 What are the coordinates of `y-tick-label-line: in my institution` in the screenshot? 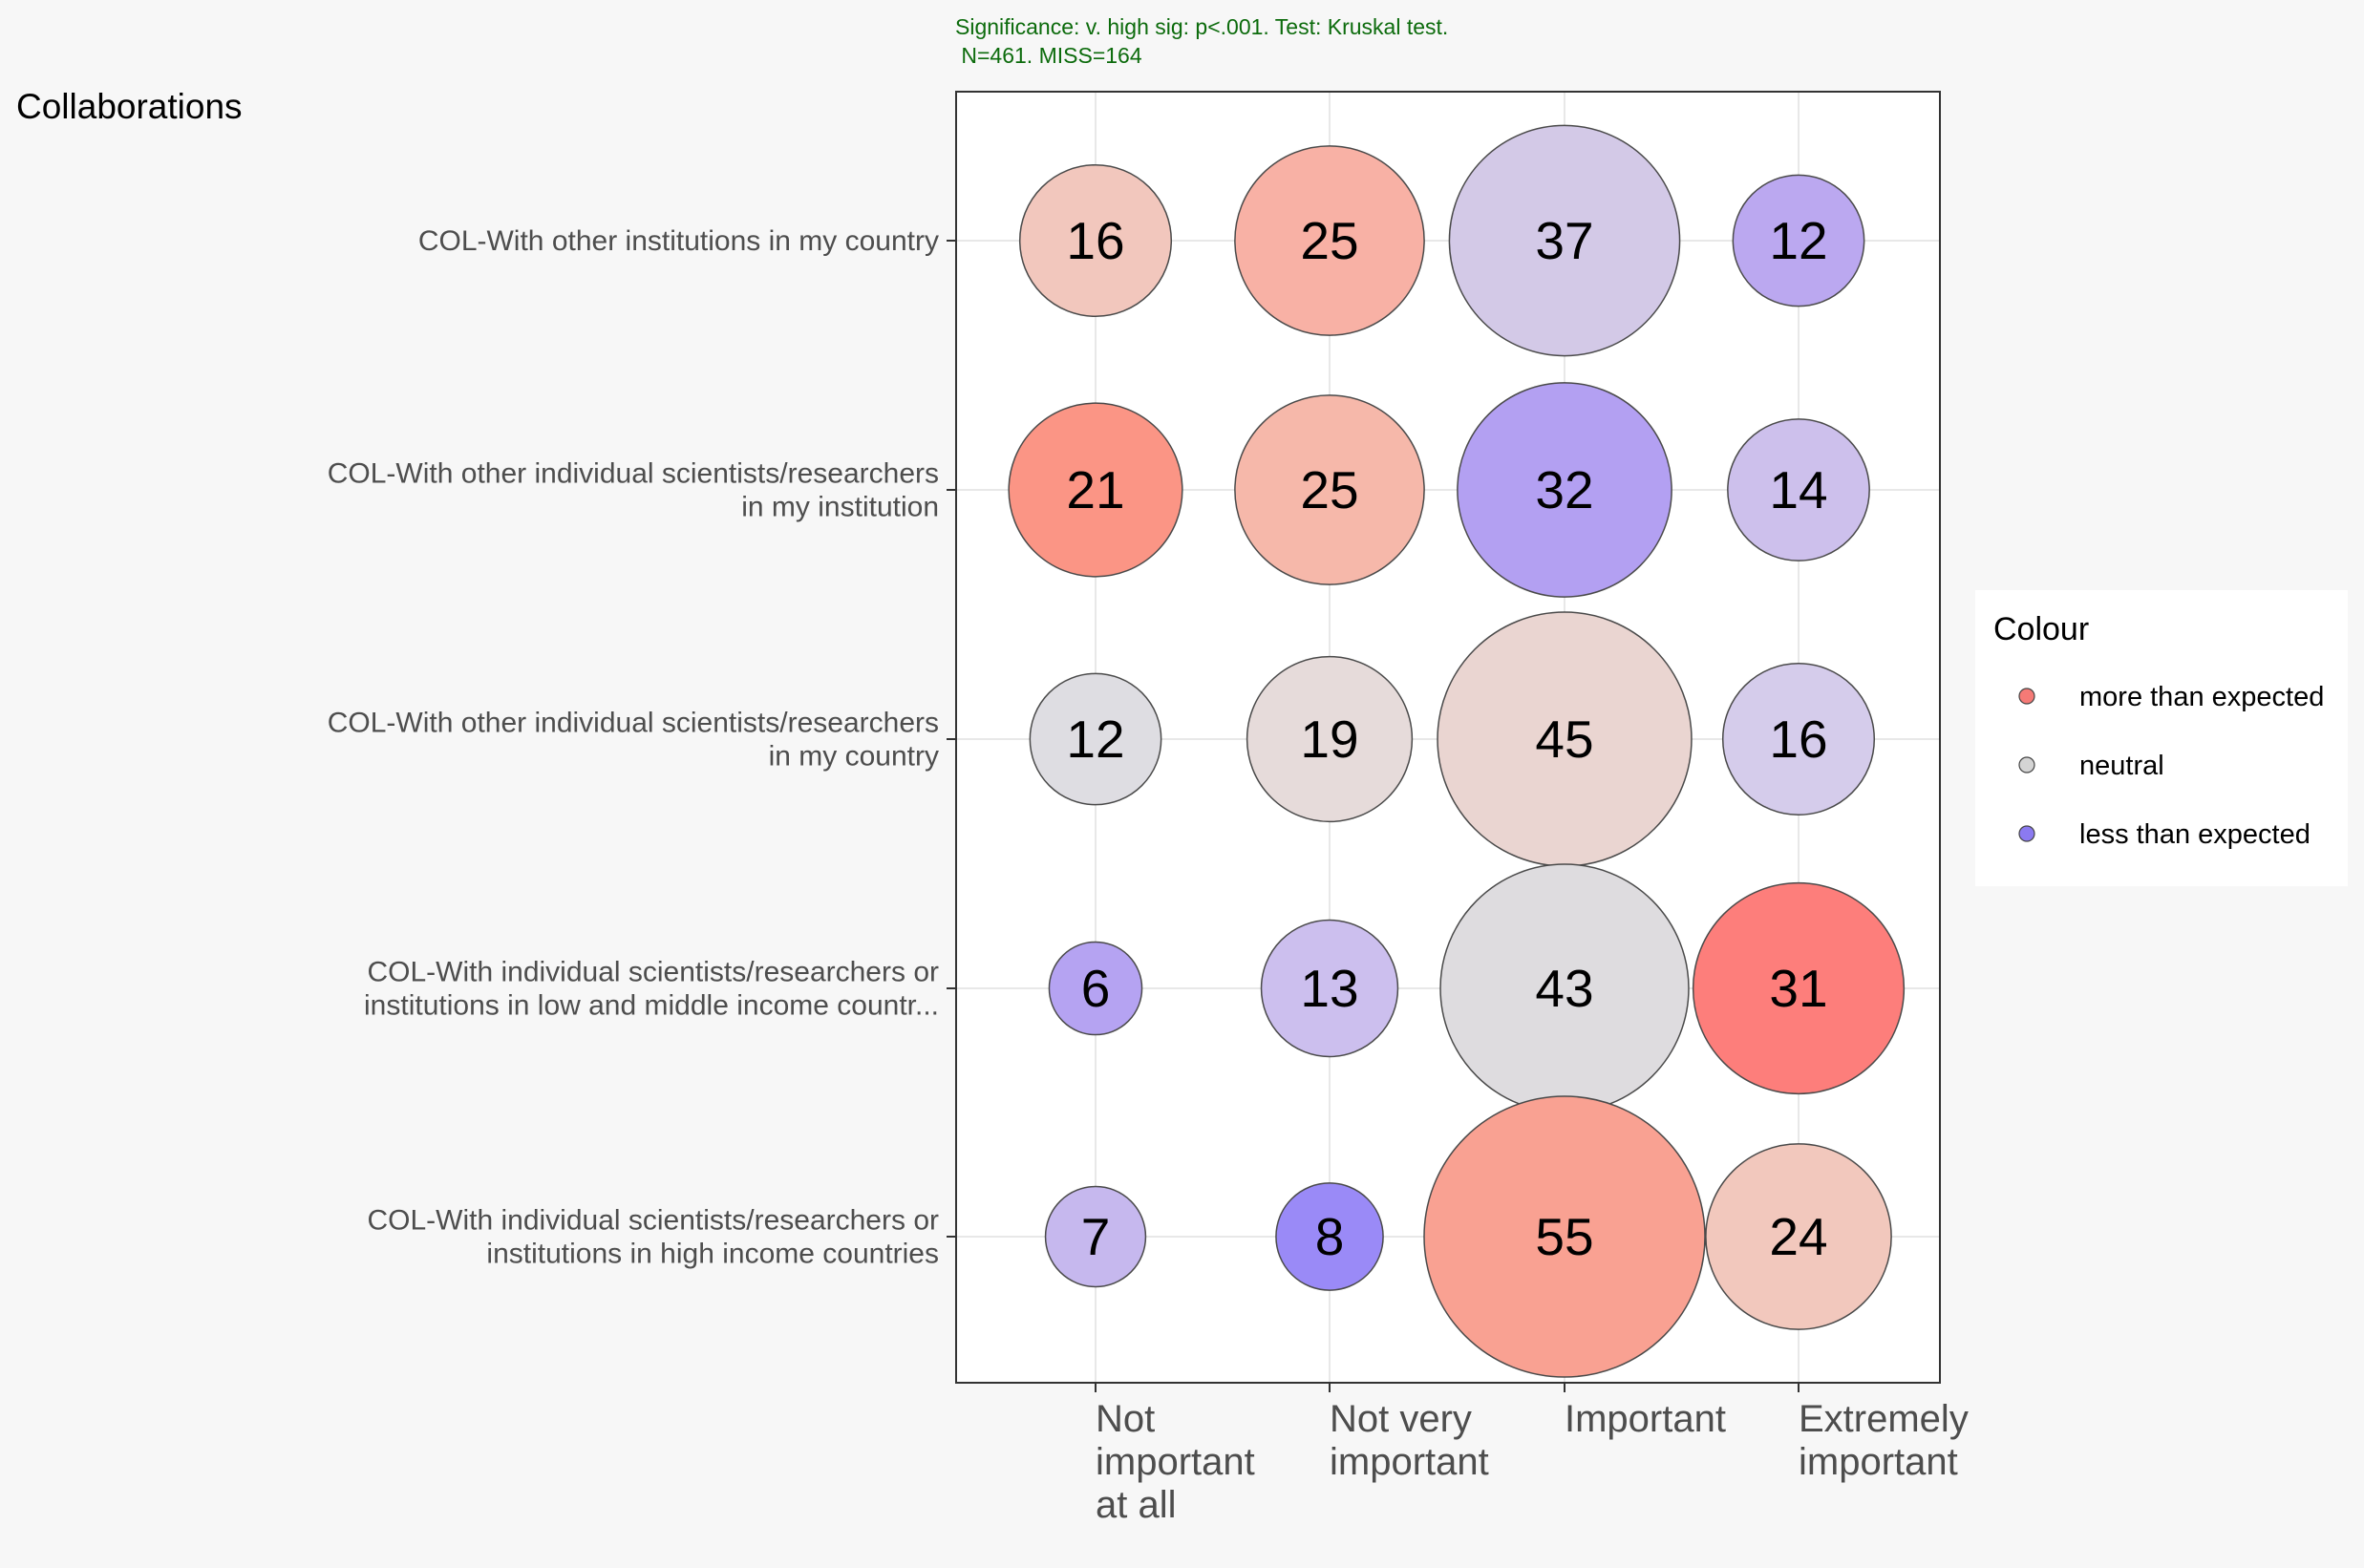 It's located at (840, 507).